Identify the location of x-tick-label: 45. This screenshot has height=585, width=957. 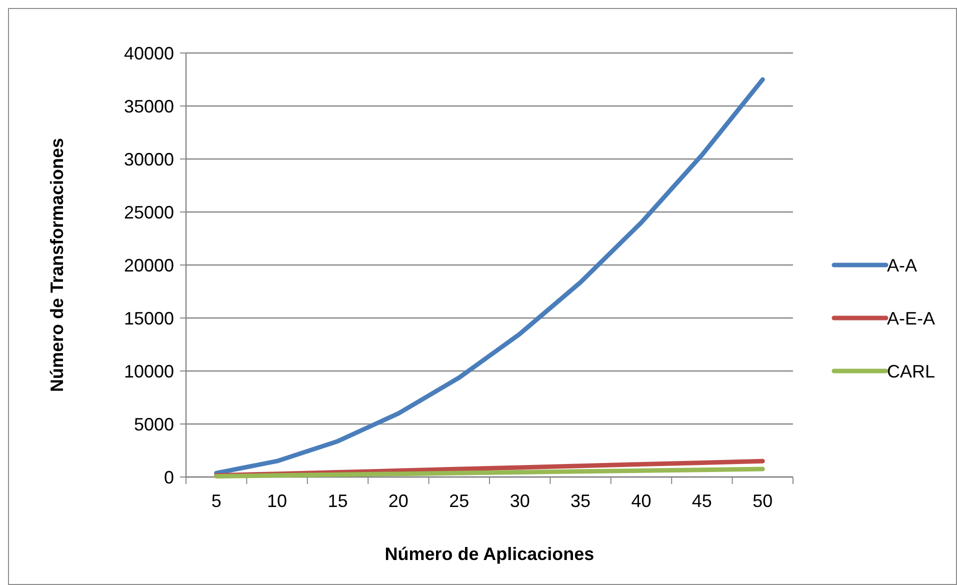
(702, 501).